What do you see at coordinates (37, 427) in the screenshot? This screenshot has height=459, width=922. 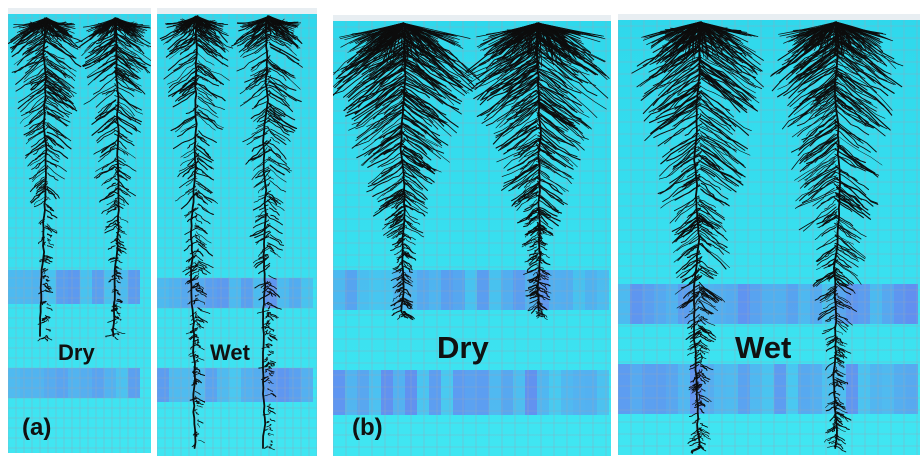 I see `panel-label-a: (a)` at bounding box center [37, 427].